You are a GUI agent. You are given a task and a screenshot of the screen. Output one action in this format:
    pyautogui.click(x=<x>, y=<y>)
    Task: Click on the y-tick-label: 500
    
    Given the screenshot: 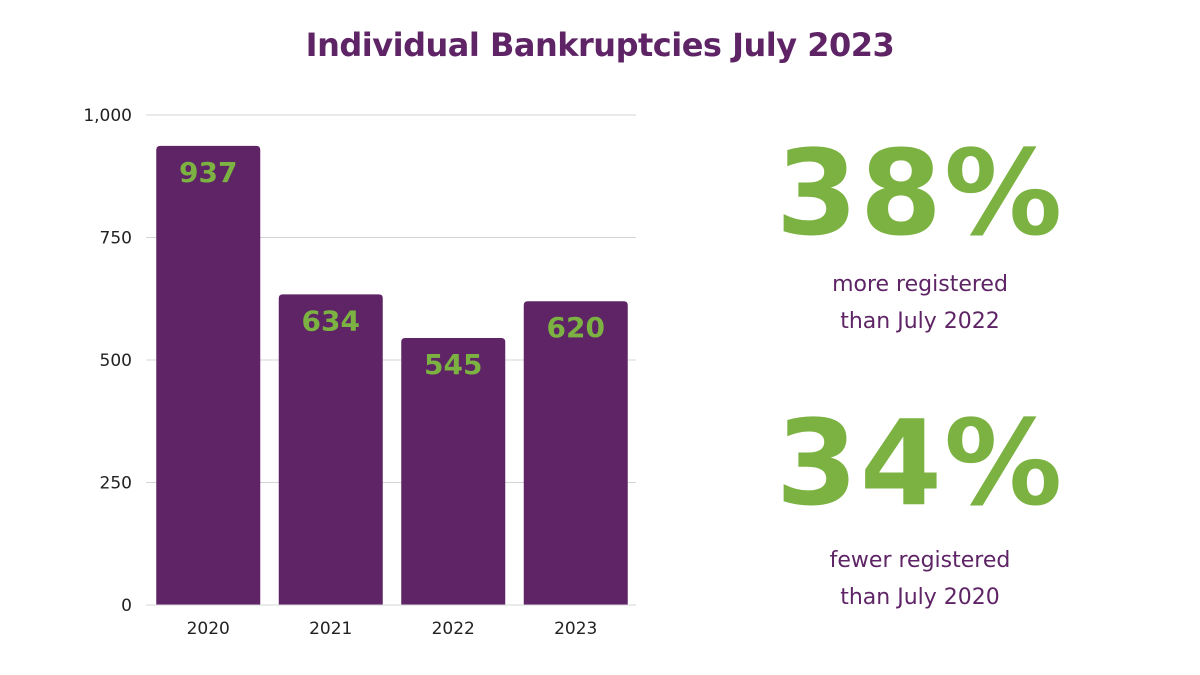 What is the action you would take?
    pyautogui.click(x=116, y=361)
    